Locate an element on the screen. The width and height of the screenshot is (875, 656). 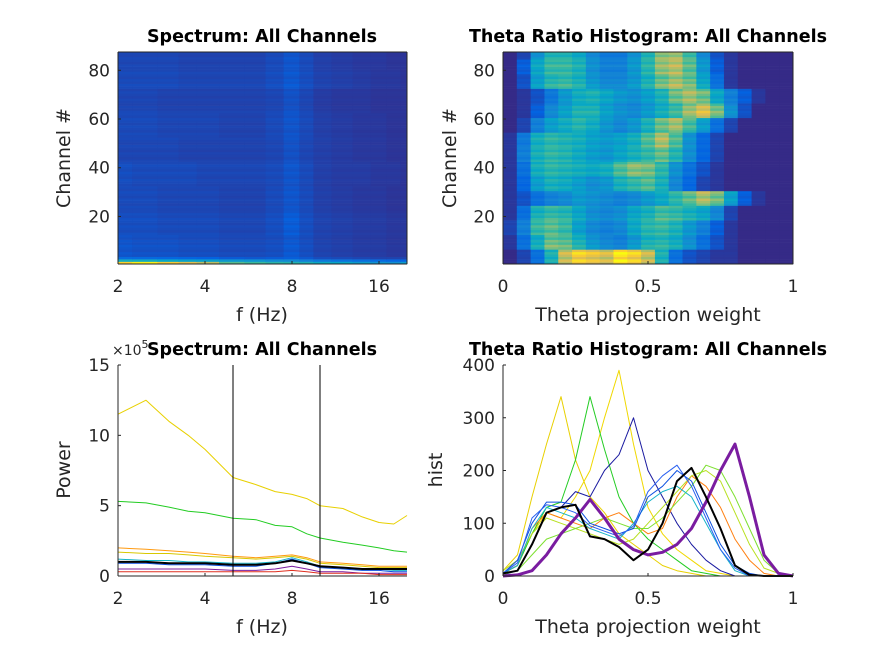
title-spectrum-lines: Spectrum: All Channels is located at coordinates (262, 350).